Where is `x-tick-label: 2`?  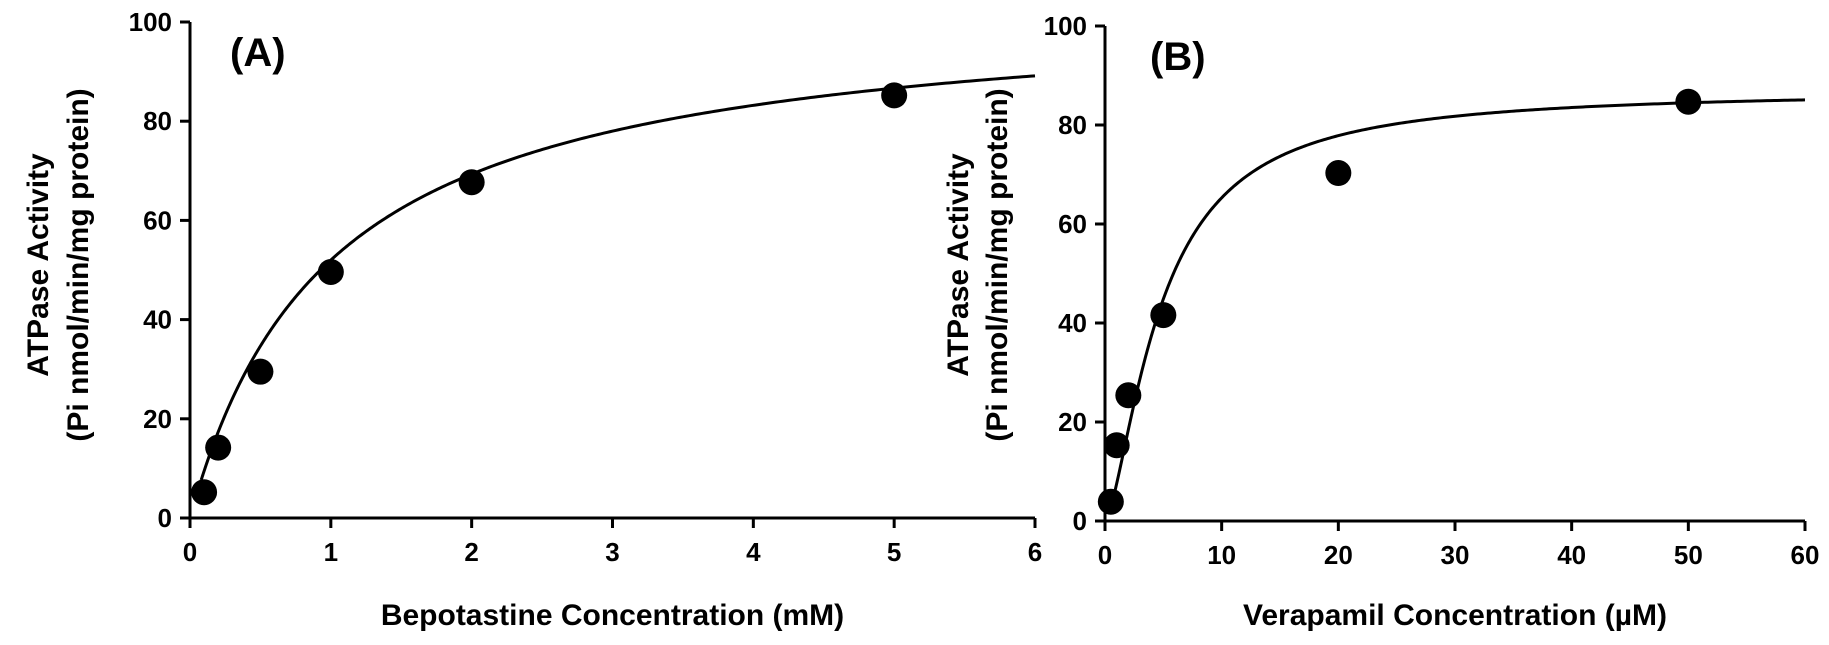
x-tick-label: 2 is located at coordinates (471, 552).